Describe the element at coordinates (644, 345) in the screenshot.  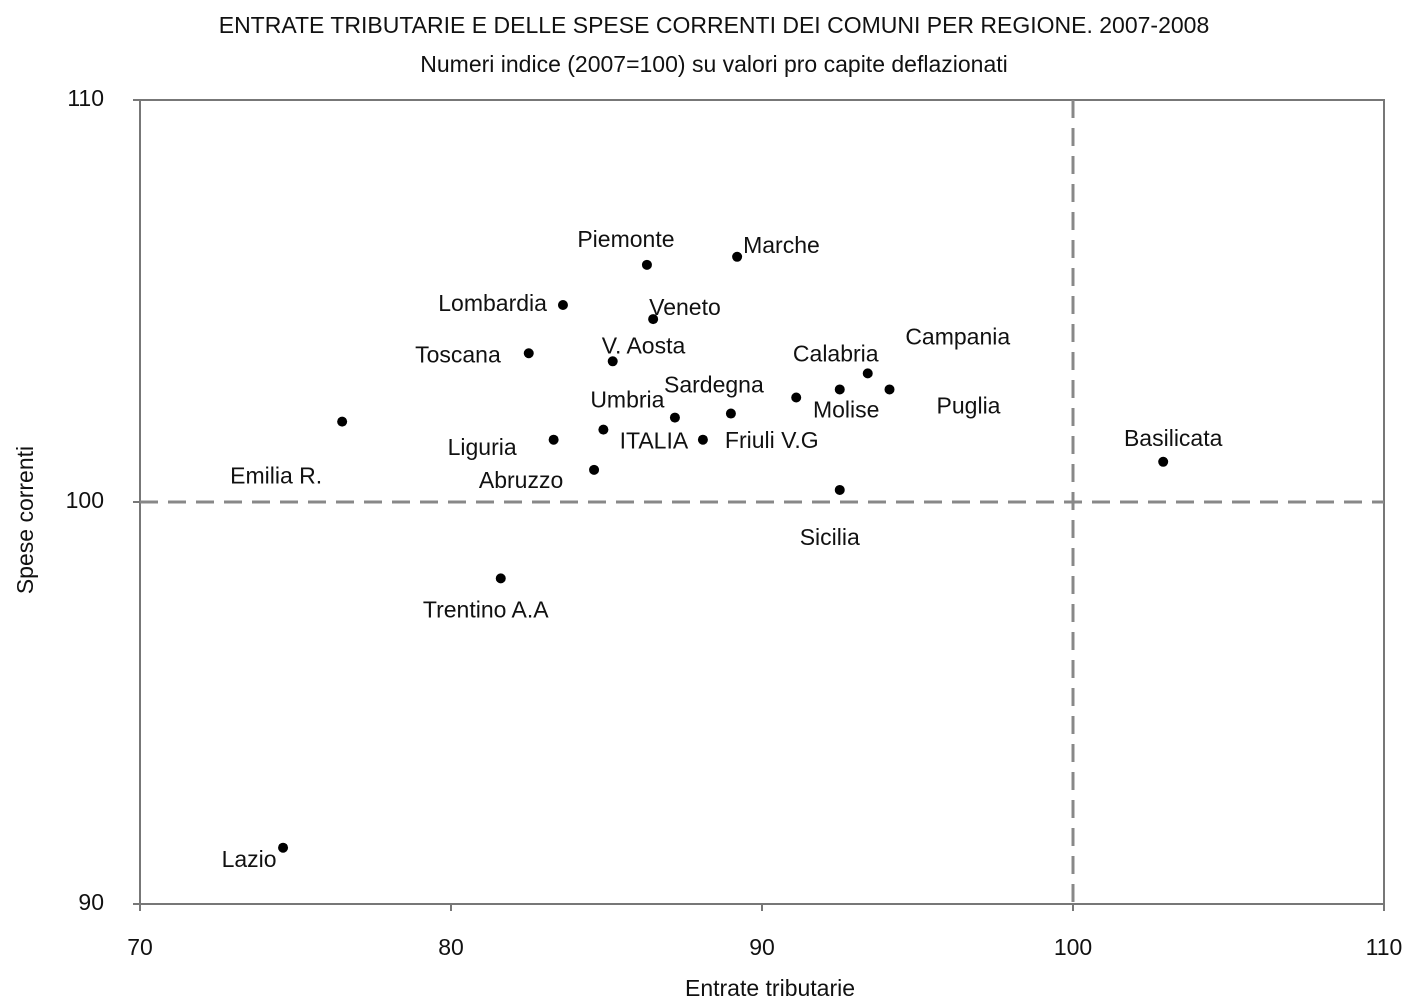
I see `point-label: V. Aosta` at that location.